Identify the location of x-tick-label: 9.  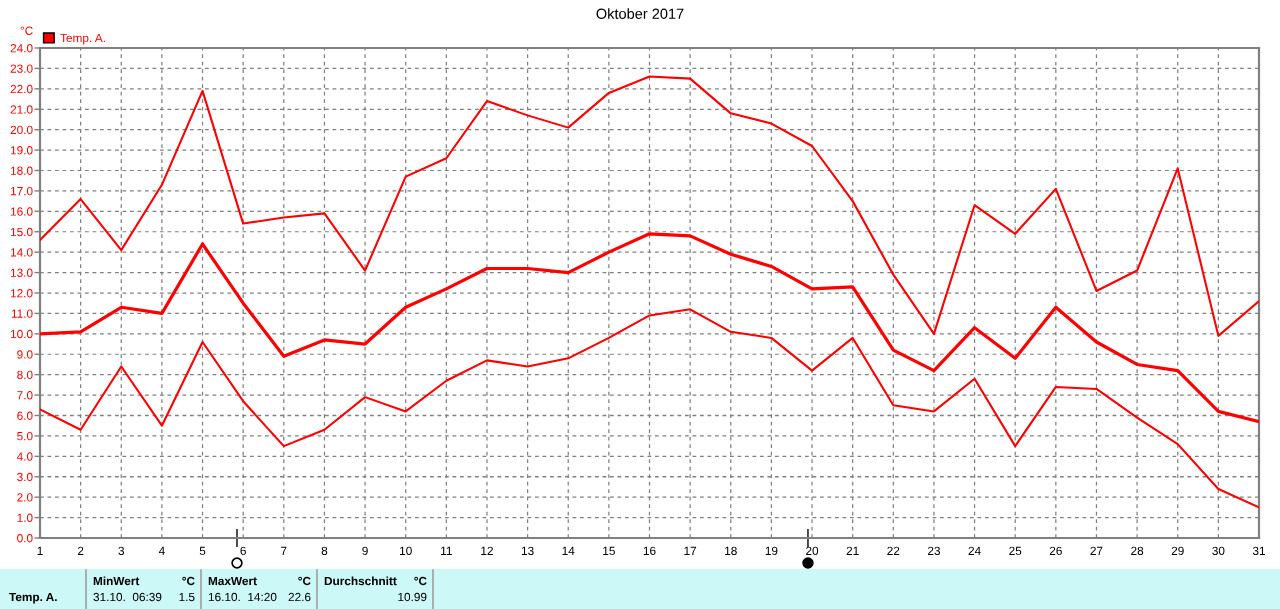
(365, 550).